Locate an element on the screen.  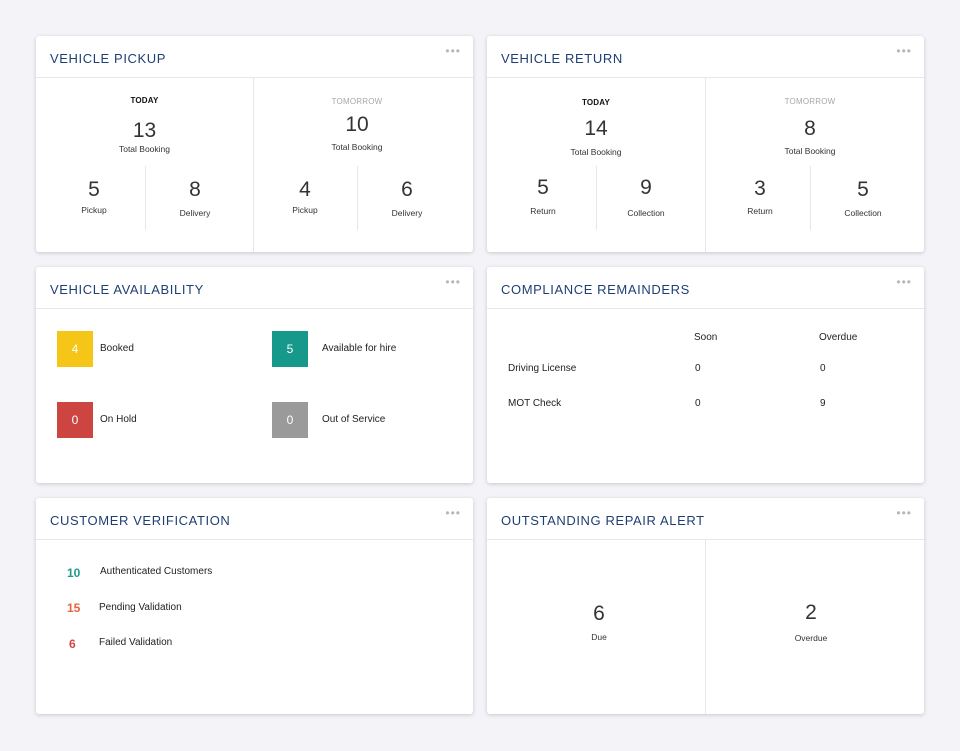
failed-label: Failed Validation is located at coordinates (136, 642).